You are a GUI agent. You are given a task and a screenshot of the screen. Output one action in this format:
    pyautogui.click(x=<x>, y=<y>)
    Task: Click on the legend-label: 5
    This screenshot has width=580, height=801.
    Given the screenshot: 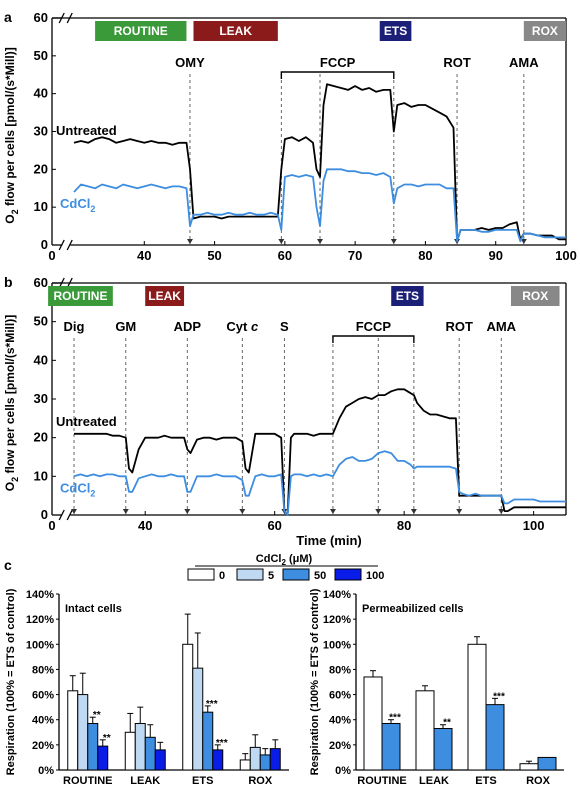 What is the action you would take?
    pyautogui.click(x=271, y=576)
    